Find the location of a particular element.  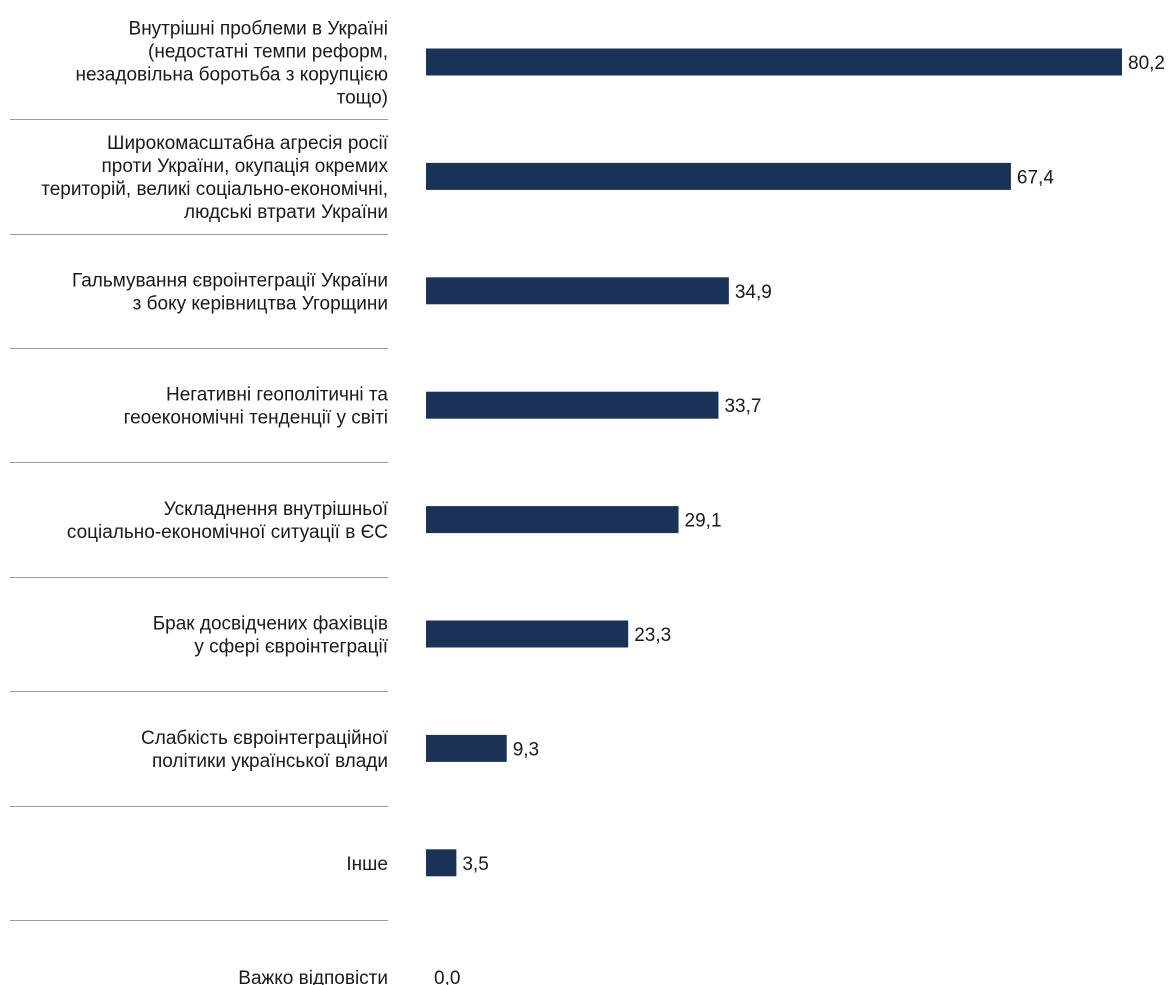

value-label: 0,0 is located at coordinates (447, 976).